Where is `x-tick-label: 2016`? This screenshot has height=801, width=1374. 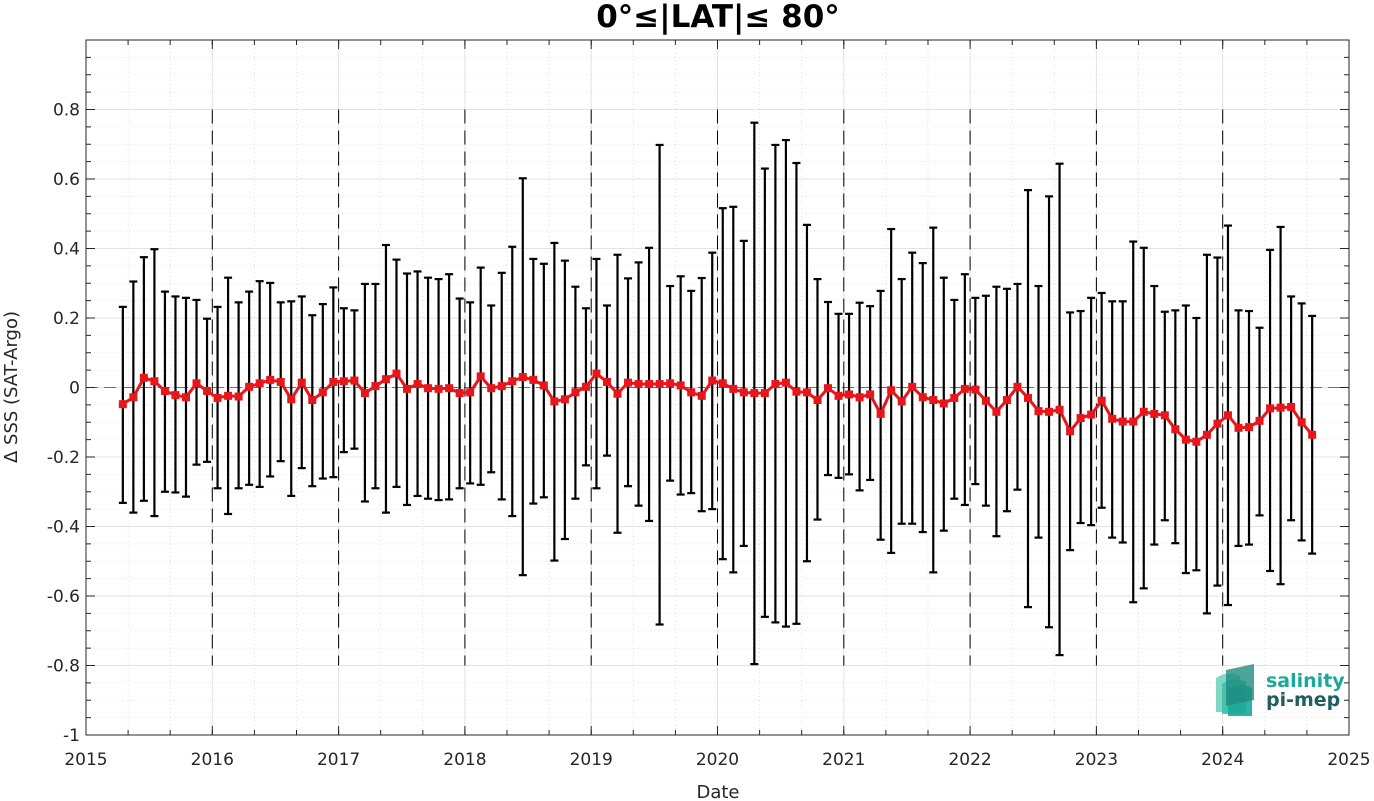
x-tick-label: 2016 is located at coordinates (212, 760).